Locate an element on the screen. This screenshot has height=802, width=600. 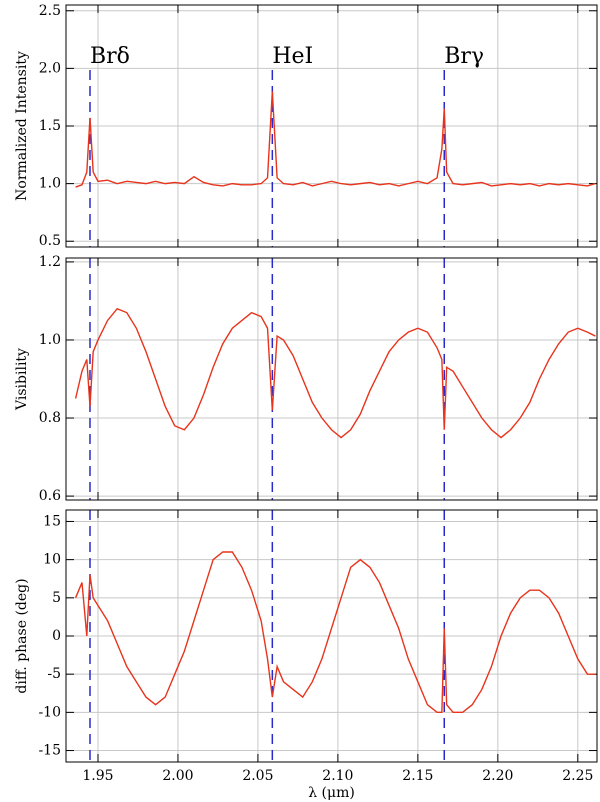
annotation: Brδ is located at coordinates (110, 56).